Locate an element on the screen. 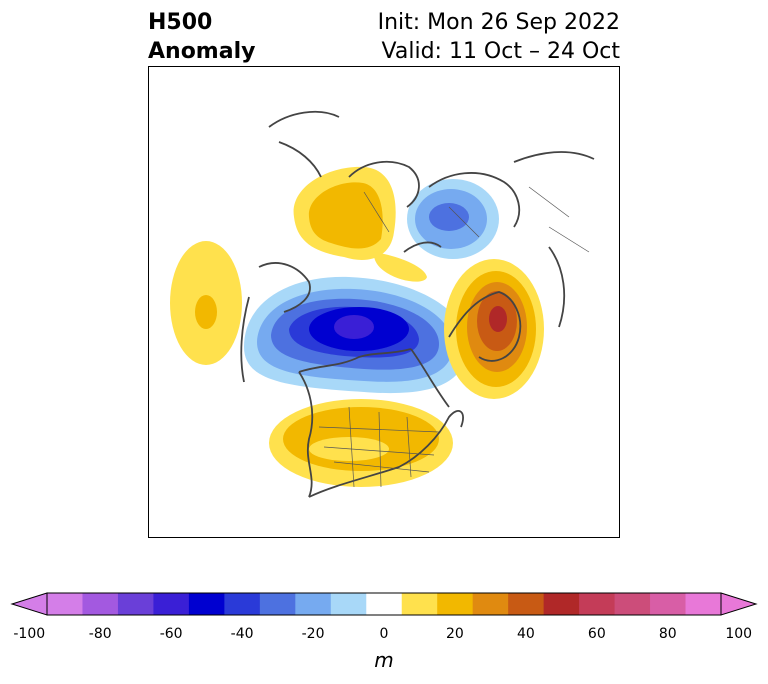 The height and width of the screenshot is (684, 768). colorbar-unit: m is located at coordinates (384, 660).